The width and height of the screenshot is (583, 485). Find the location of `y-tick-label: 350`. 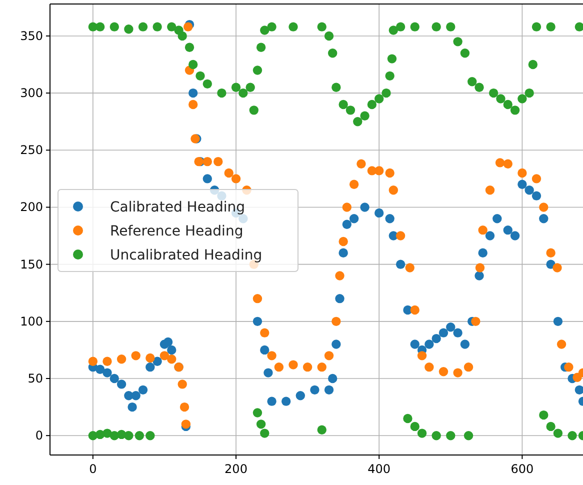

y-tick-label: 350 is located at coordinates (31, 35).